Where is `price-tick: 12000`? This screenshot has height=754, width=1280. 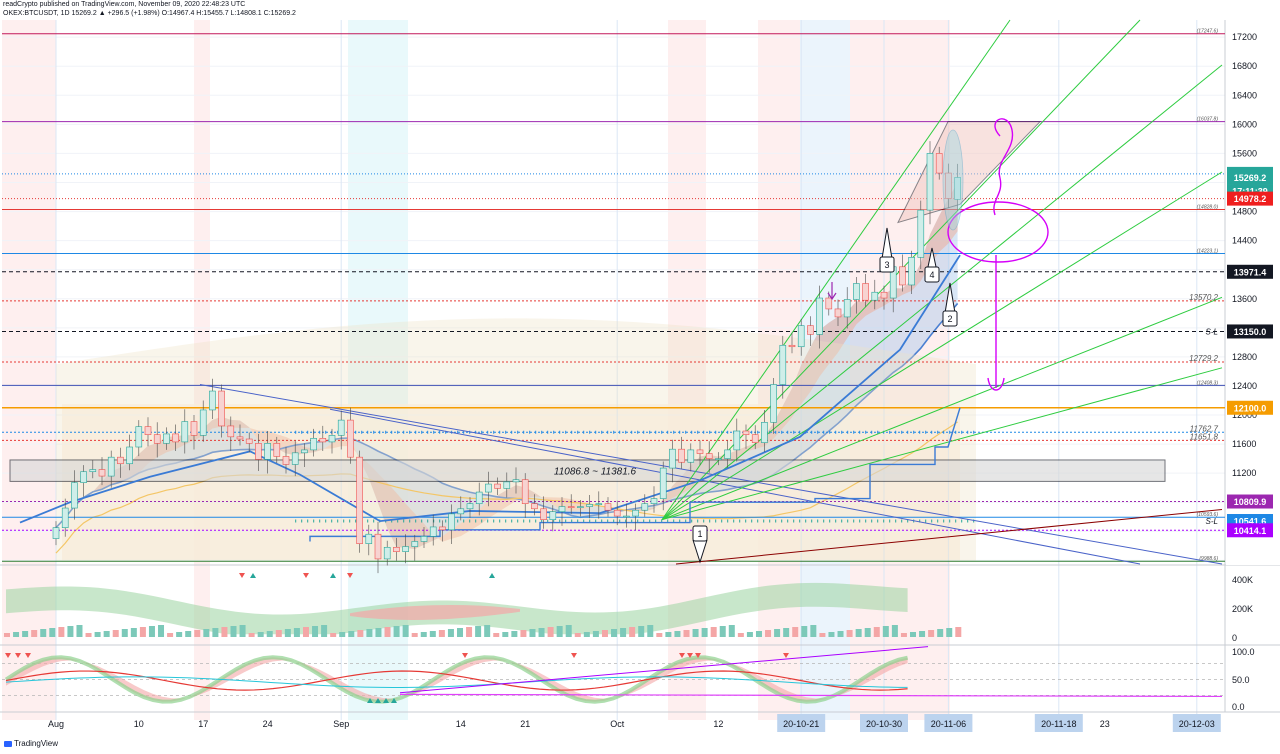
price-tick: 12000 is located at coordinates (1244, 415).